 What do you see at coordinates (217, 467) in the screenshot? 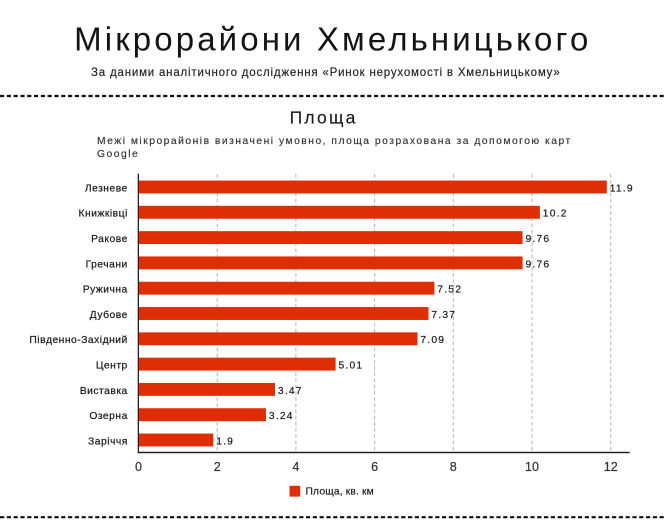
I see `svg-text: 2` at bounding box center [217, 467].